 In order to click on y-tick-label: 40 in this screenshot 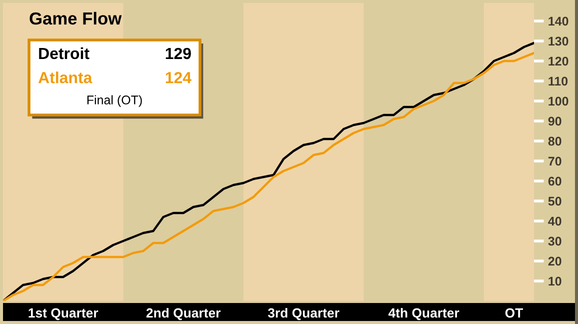, I will do `click(555, 221)`.